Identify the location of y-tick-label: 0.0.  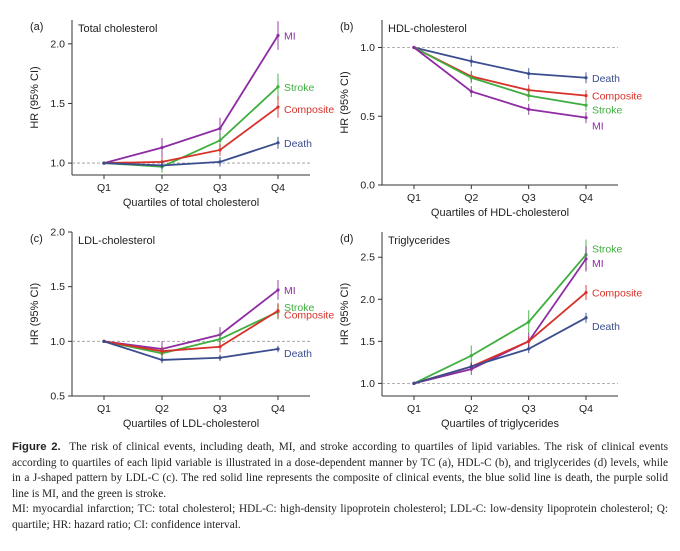
(367, 186).